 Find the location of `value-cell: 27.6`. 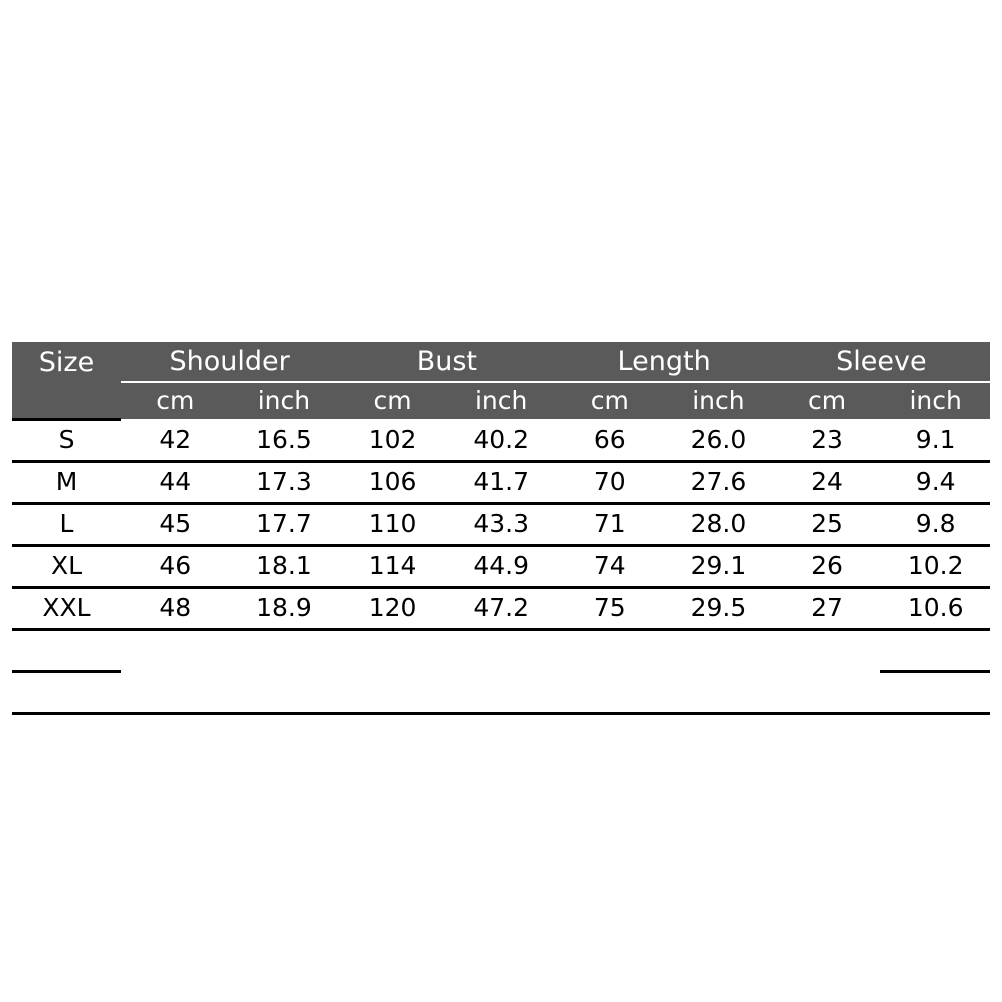

value-cell: 27.6 is located at coordinates (718, 481).